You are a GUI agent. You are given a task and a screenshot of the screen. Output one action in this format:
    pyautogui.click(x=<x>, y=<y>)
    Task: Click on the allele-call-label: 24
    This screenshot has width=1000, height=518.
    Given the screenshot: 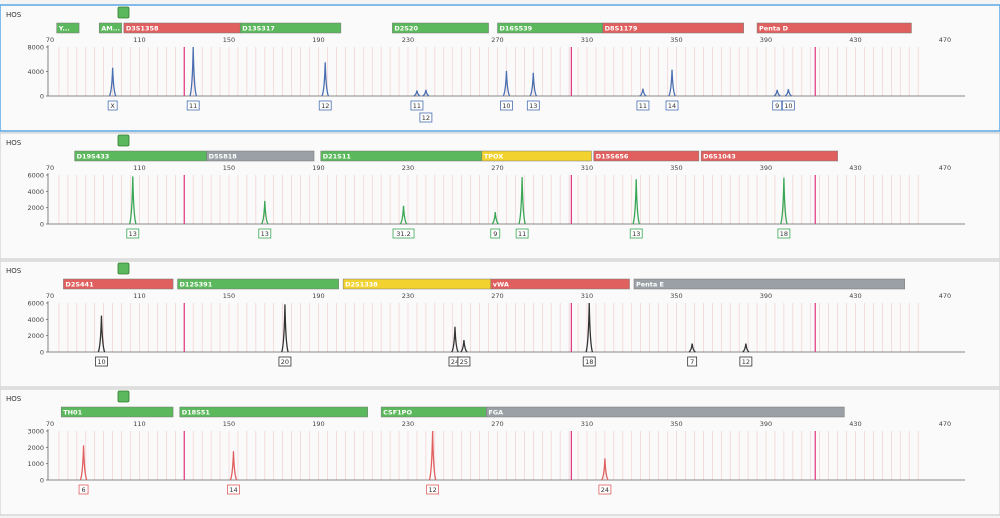 What is the action you would take?
    pyautogui.click(x=455, y=362)
    